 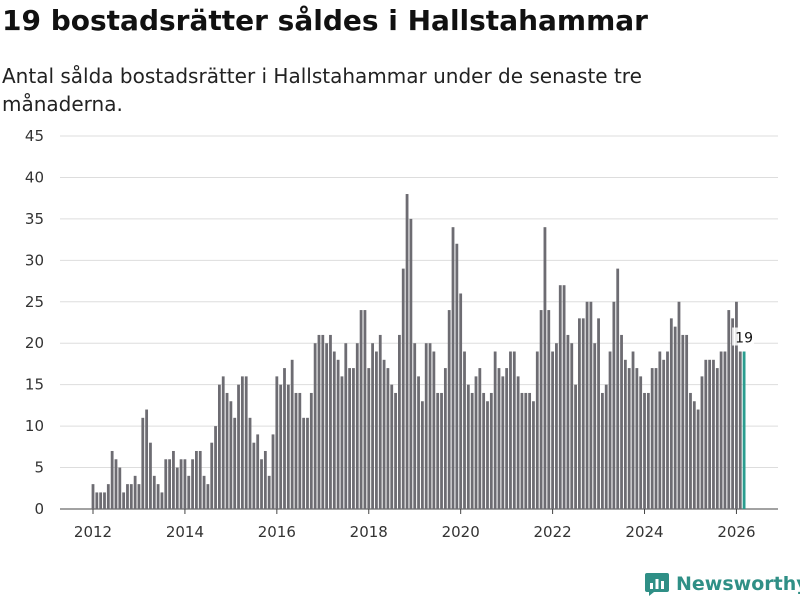 I want to click on y-tick-label: 10, so click(x=34, y=426).